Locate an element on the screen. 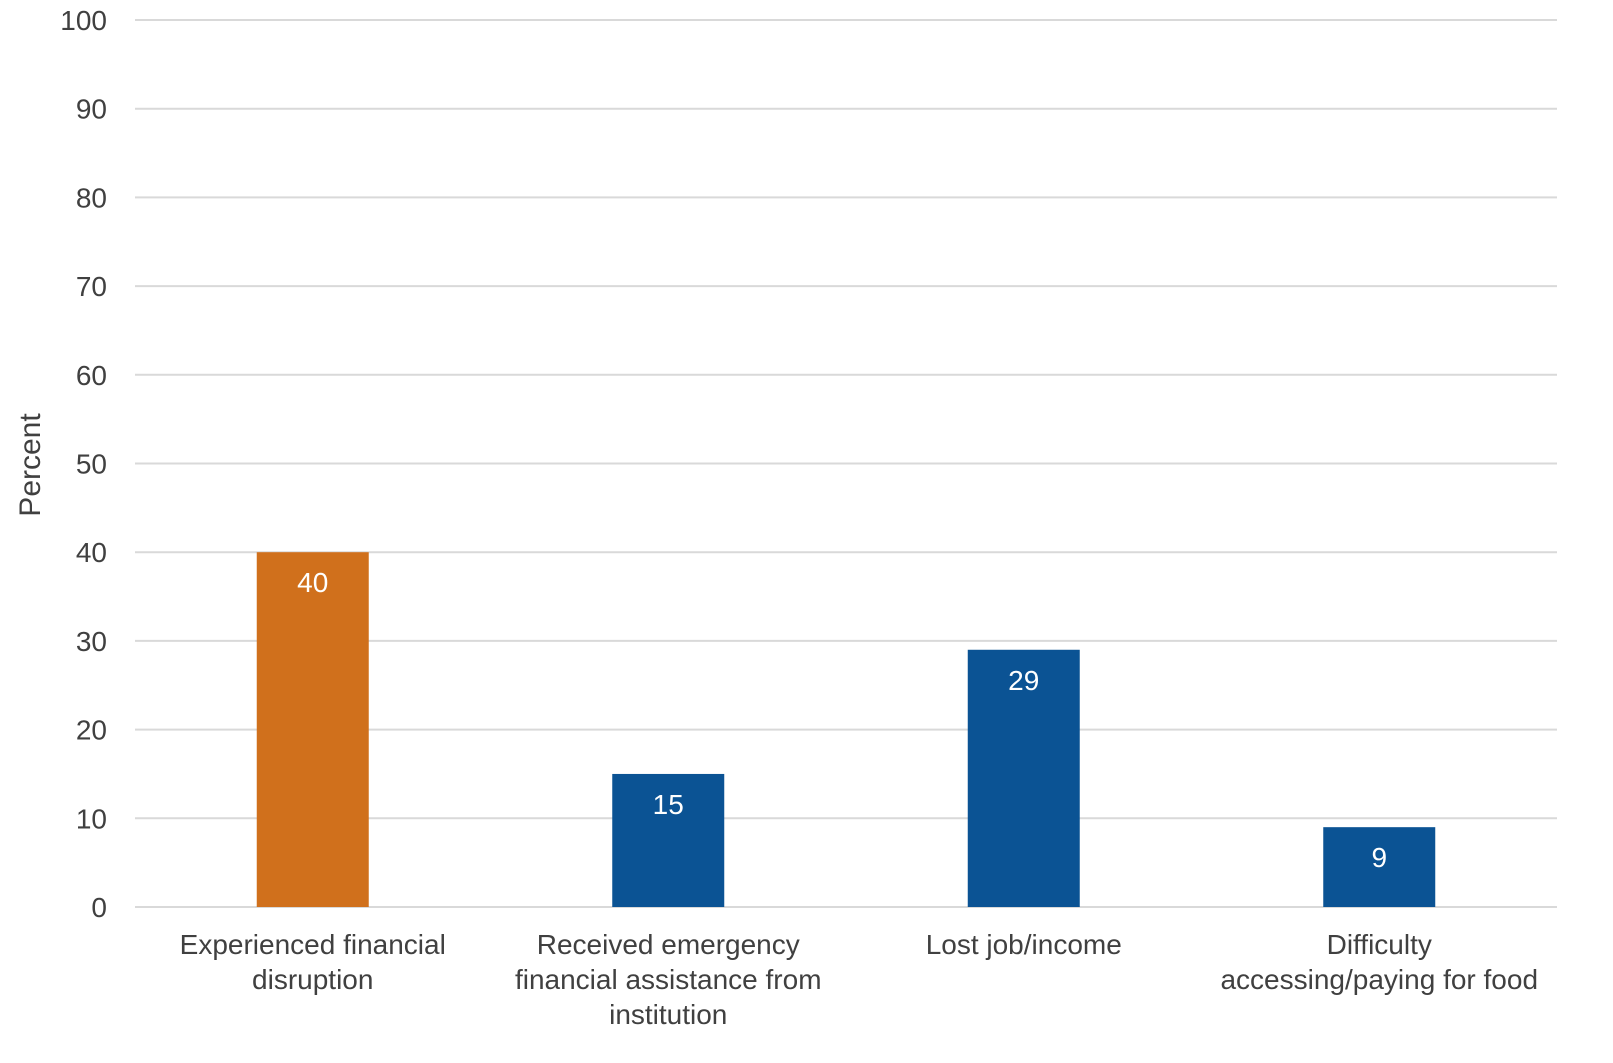 Image resolution: width=1613 pixels, height=1063 pixels. data-label: 40 is located at coordinates (312, 582).